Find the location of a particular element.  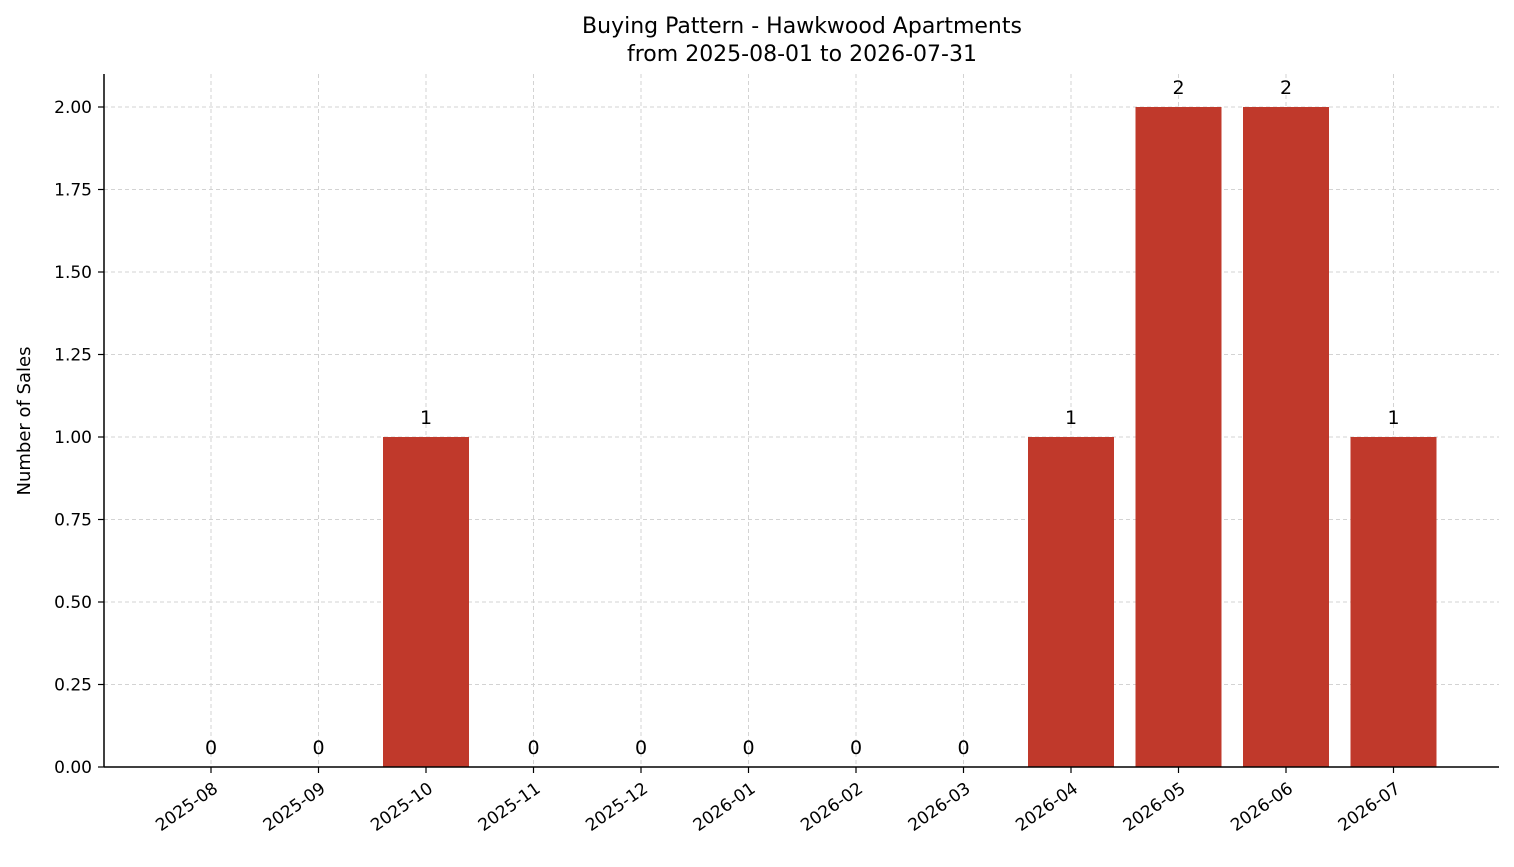

y-tick-label: 0.75 is located at coordinates (73, 521).